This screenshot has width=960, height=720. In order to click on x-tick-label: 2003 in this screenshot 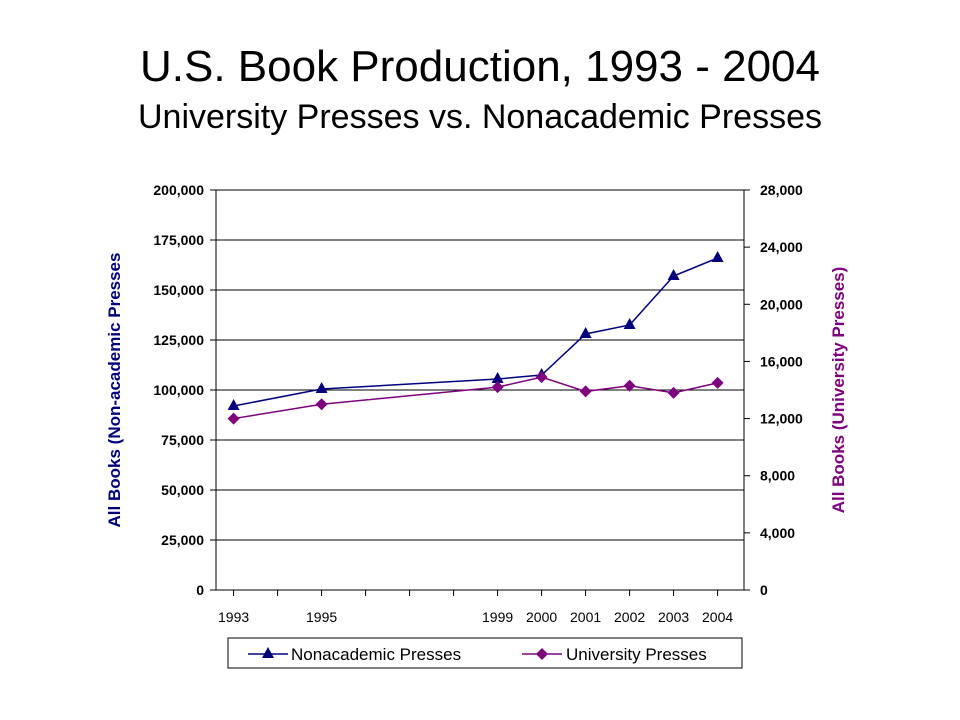, I will do `click(673, 617)`.